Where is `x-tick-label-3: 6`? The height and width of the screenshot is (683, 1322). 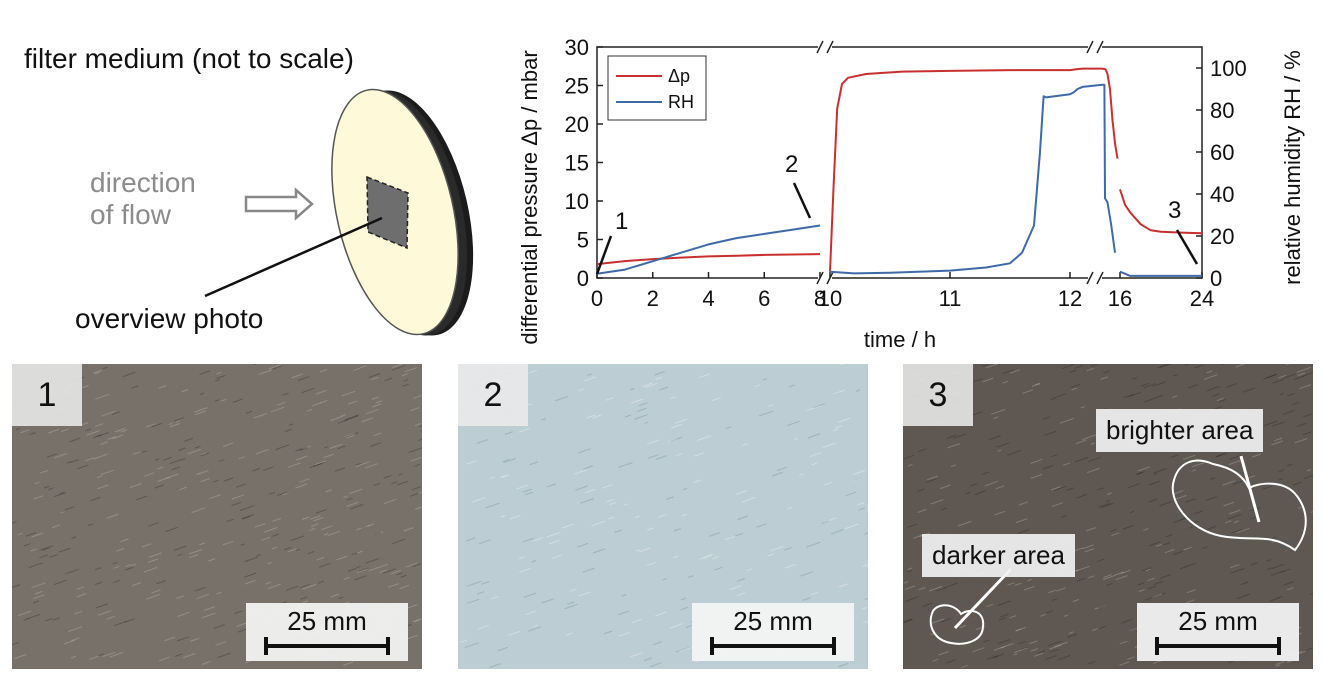
x-tick-label-3: 6 is located at coordinates (764, 298).